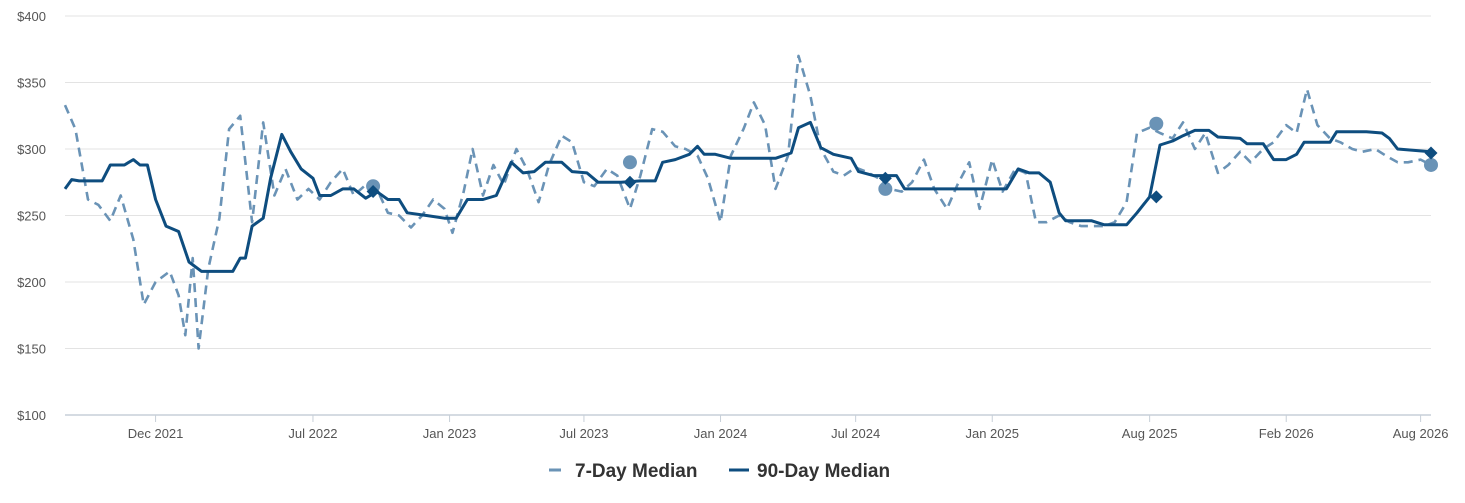 Image resolution: width=1465 pixels, height=503 pixels. Describe the element at coordinates (156, 433) in the screenshot. I see `x-tick-label: Dec 2021` at that location.